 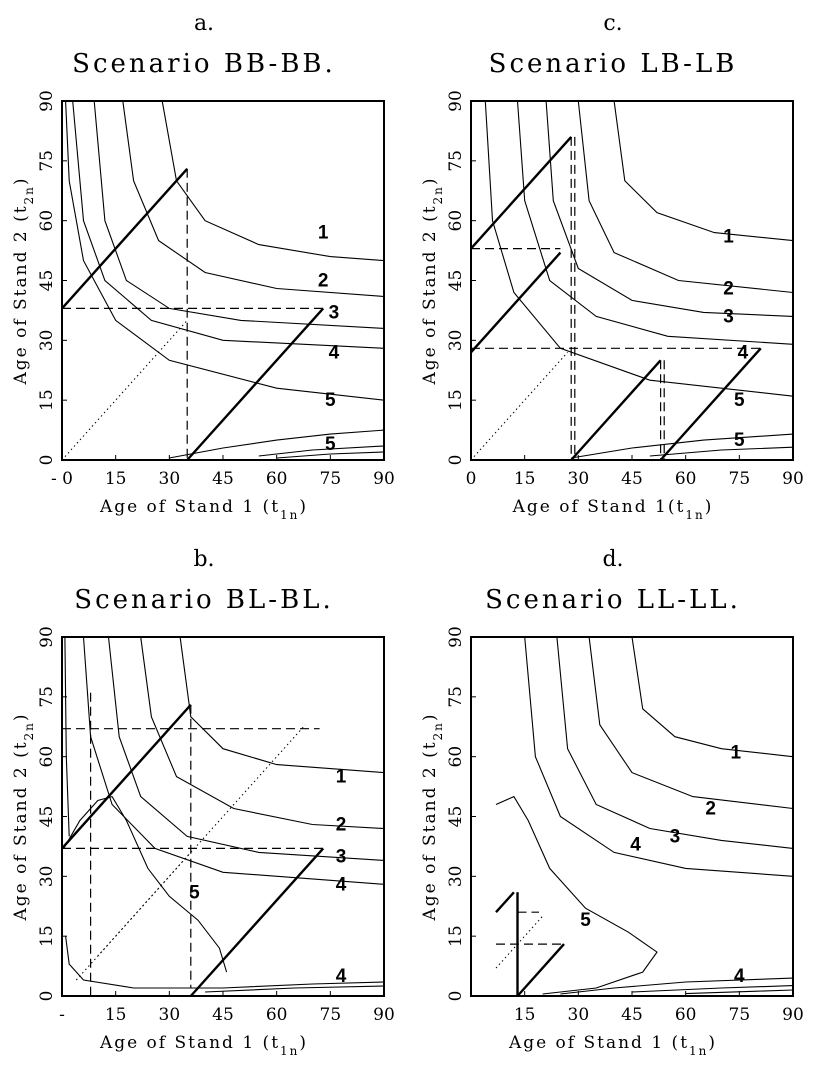 What do you see at coordinates (62, 1015) in the screenshot?
I see `x-tick-label: -` at bounding box center [62, 1015].